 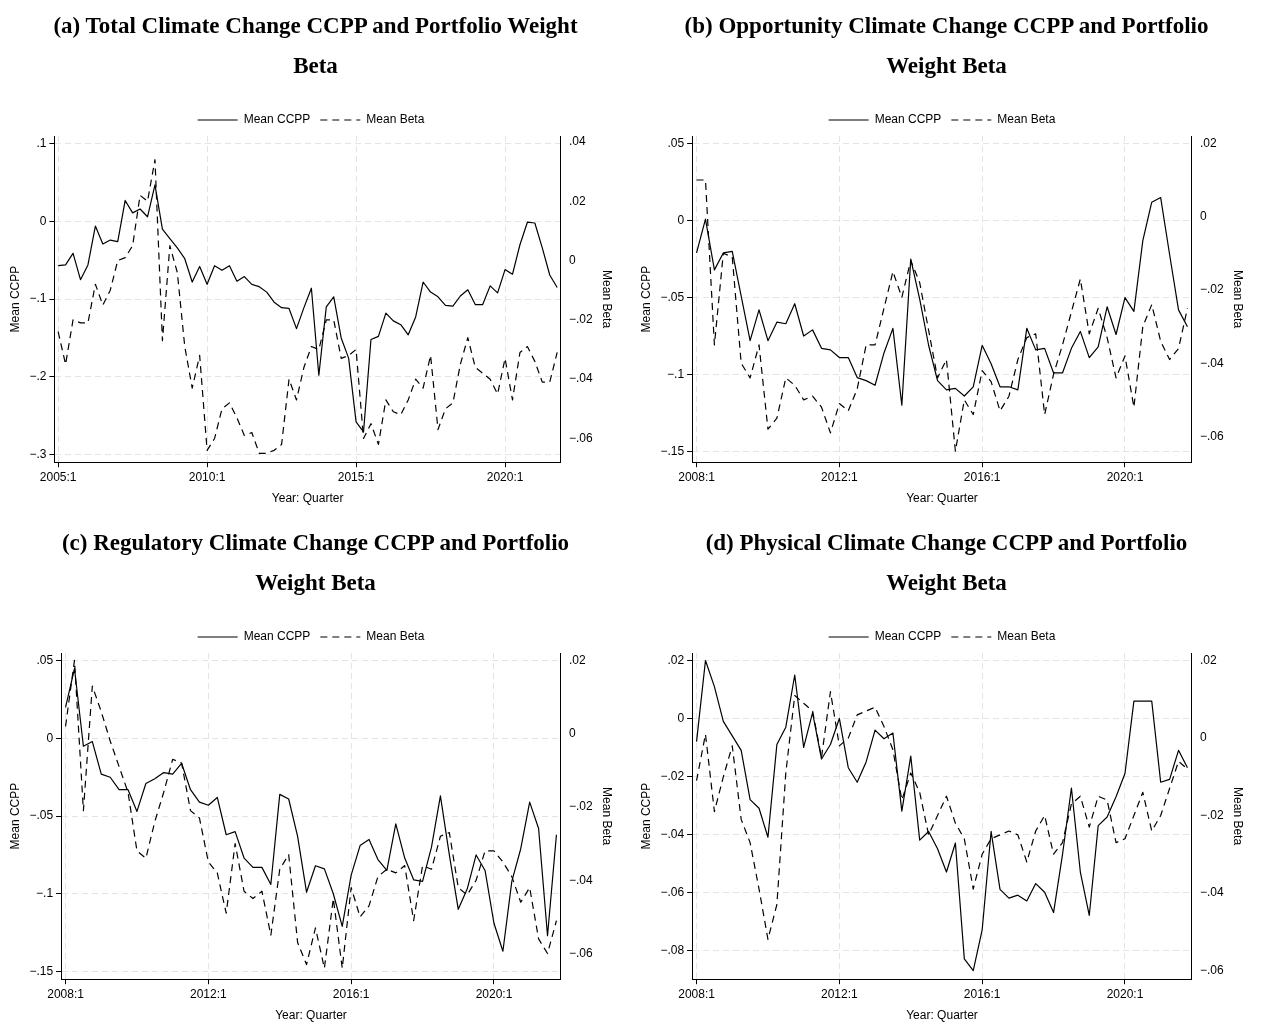 I want to click on y-tick-label: .02, so click(x=676, y=659).